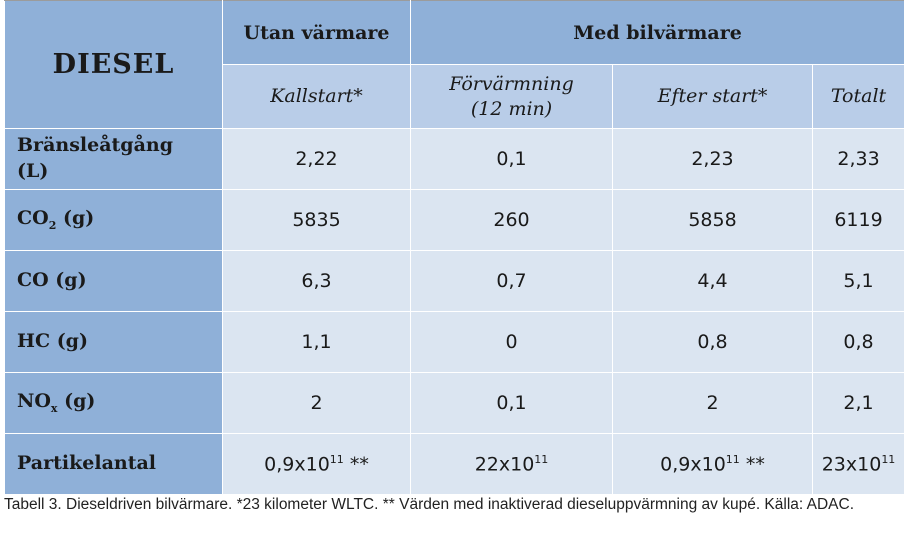 The height and width of the screenshot is (544, 907). What do you see at coordinates (113, 342) in the screenshot?
I see `row-label-hc: HC (g)` at bounding box center [113, 342].